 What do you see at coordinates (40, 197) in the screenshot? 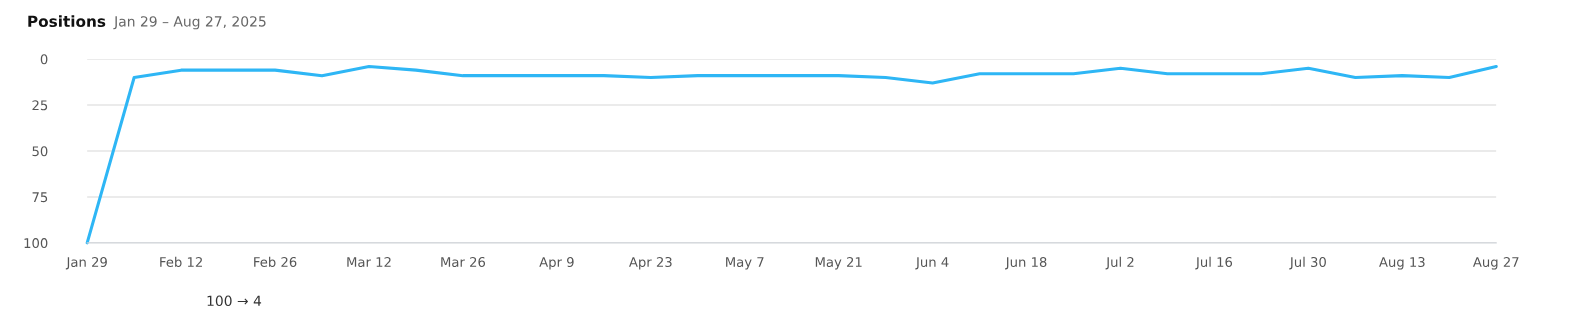
I see `y-tick-label: 75` at bounding box center [40, 197].